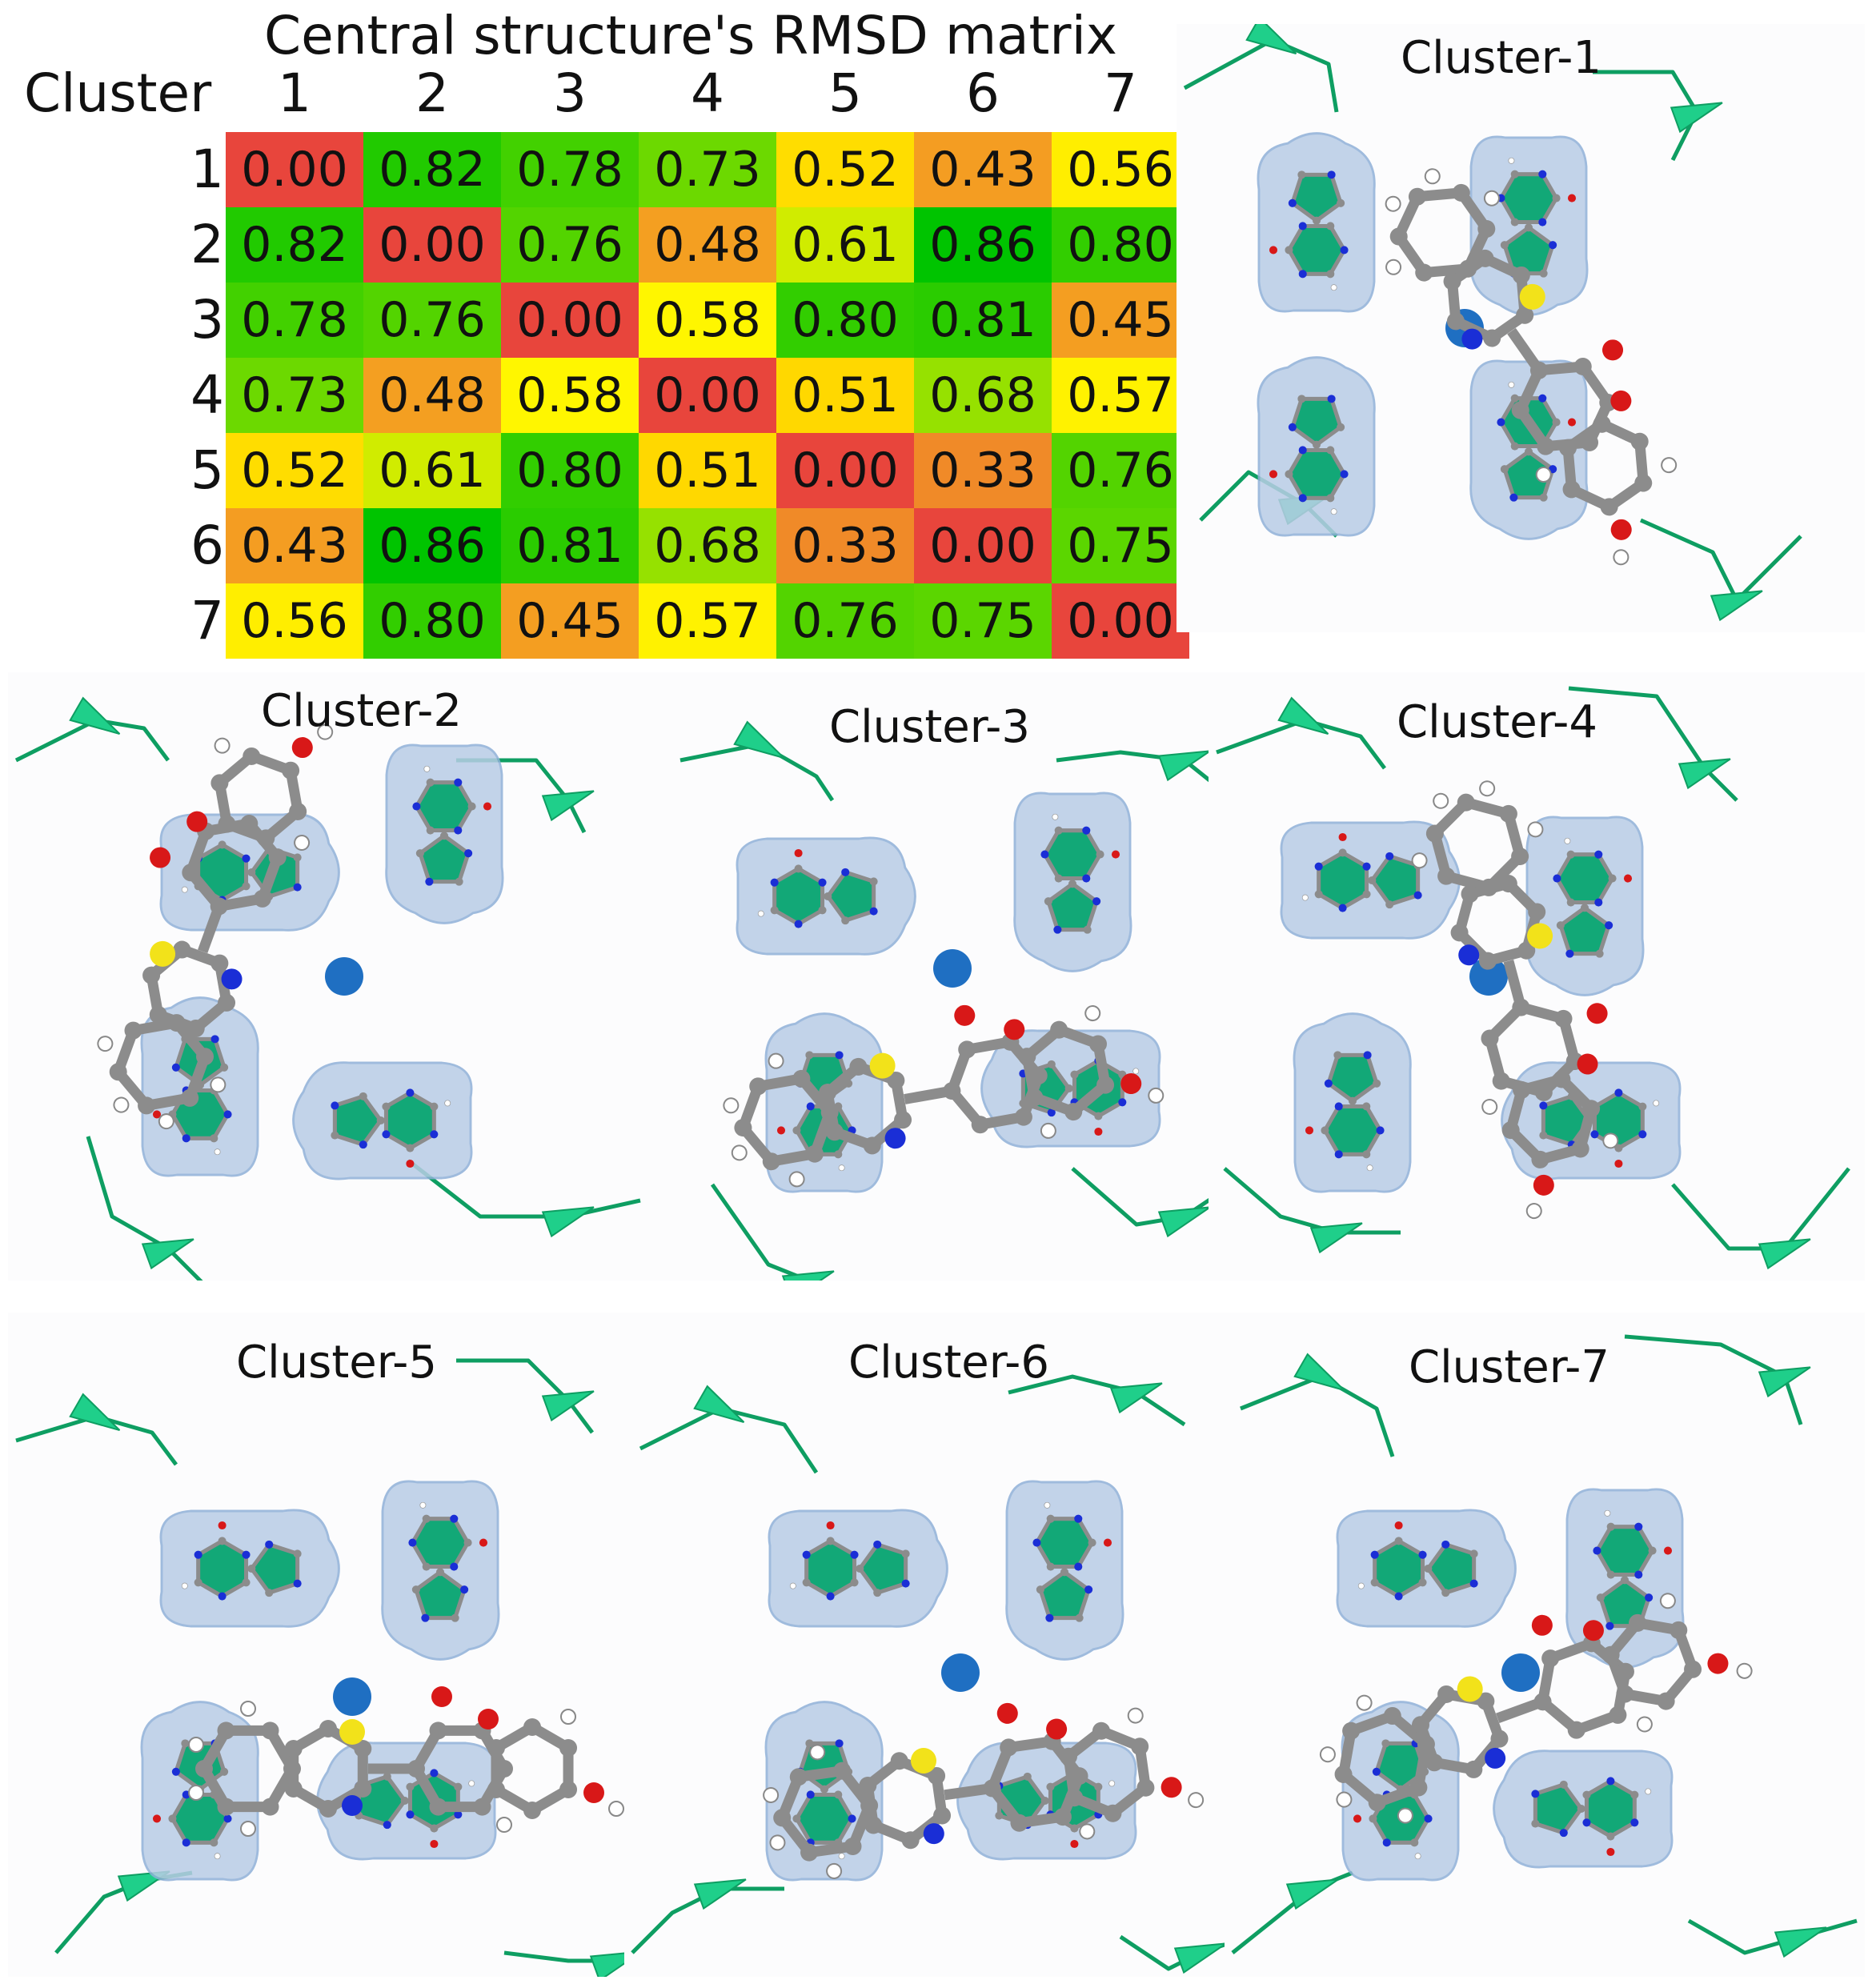 Image resolution: width=1868 pixels, height=1988 pixels. Describe the element at coordinates (944, 1096) in the screenshot. I see `ligand` at that location.